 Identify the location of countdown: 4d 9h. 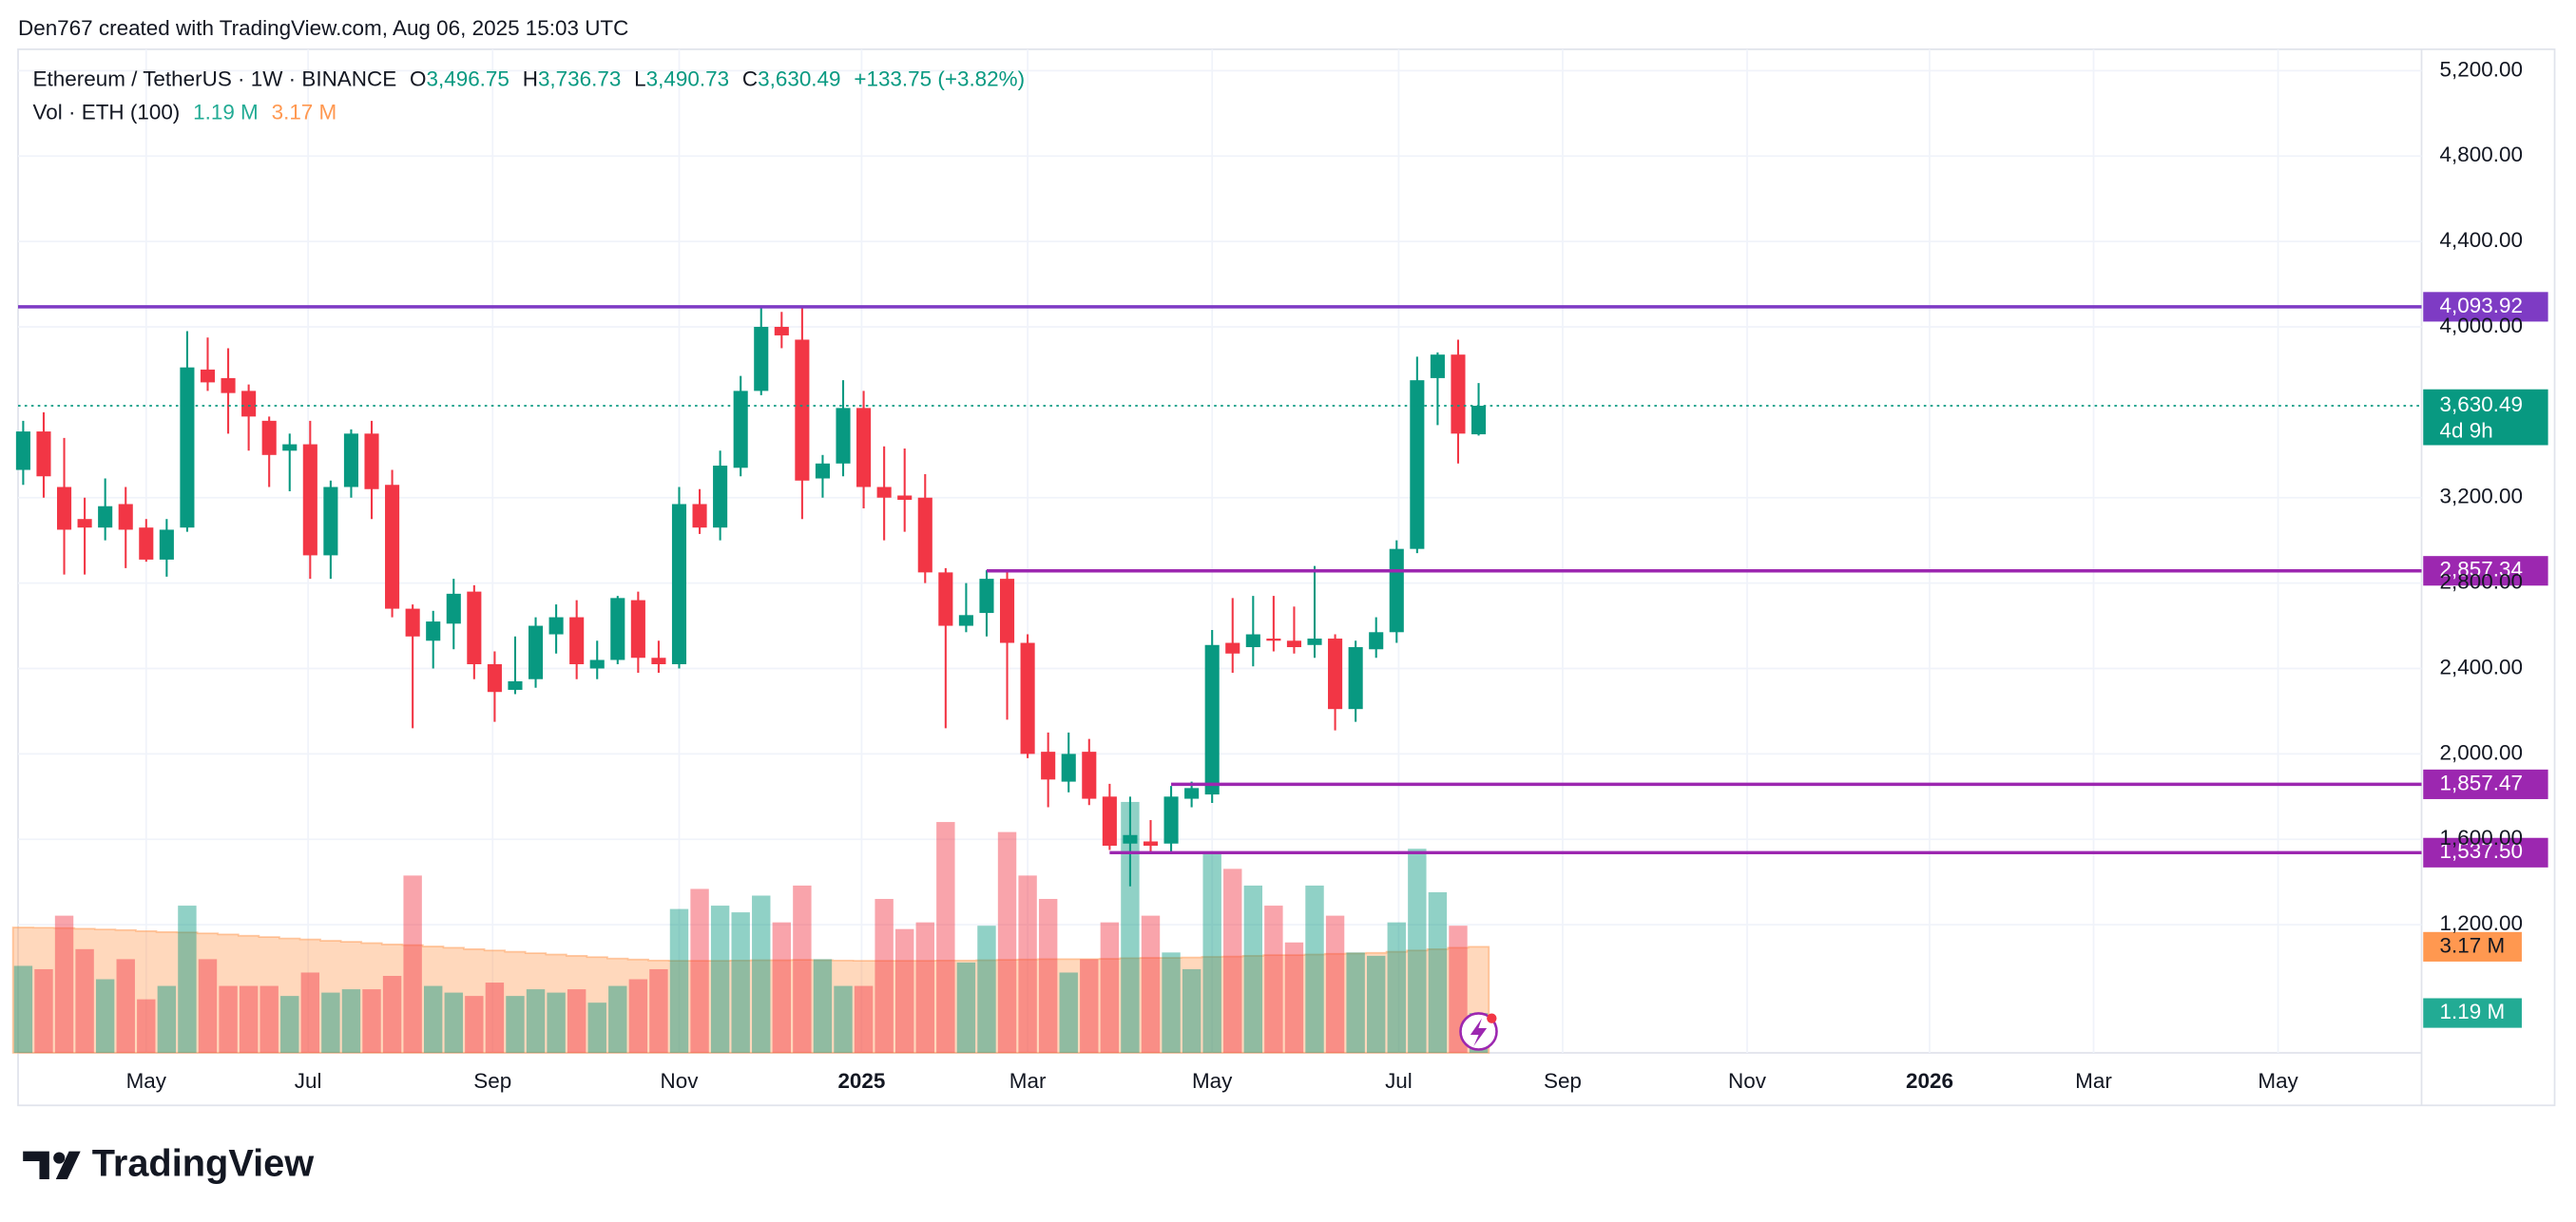
(2466, 431).